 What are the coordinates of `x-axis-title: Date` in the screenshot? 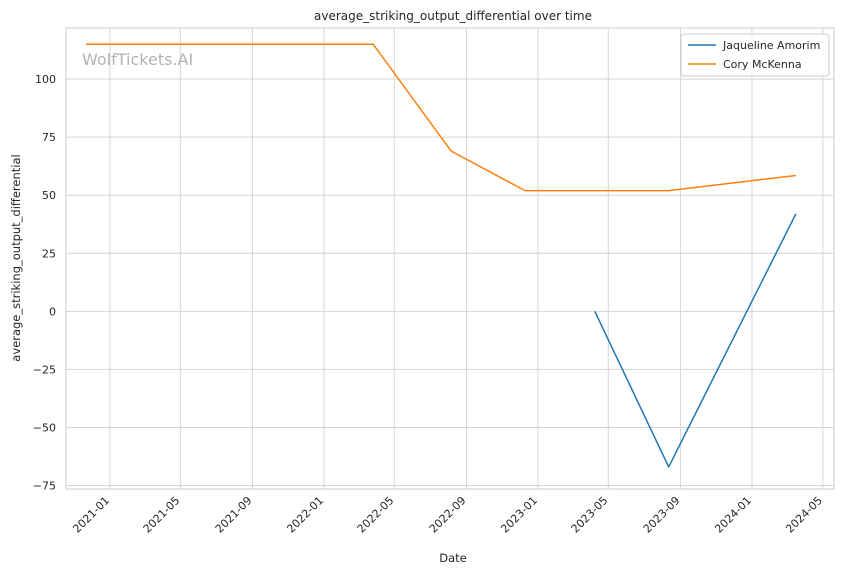 It's located at (453, 558).